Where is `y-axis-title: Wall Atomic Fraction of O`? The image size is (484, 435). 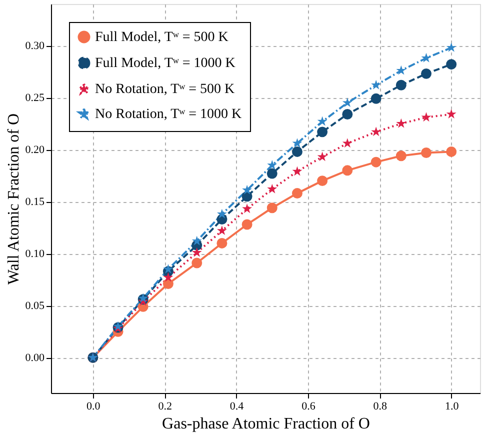
y-axis-title: Wall Atomic Fraction of O is located at coordinates (13, 199).